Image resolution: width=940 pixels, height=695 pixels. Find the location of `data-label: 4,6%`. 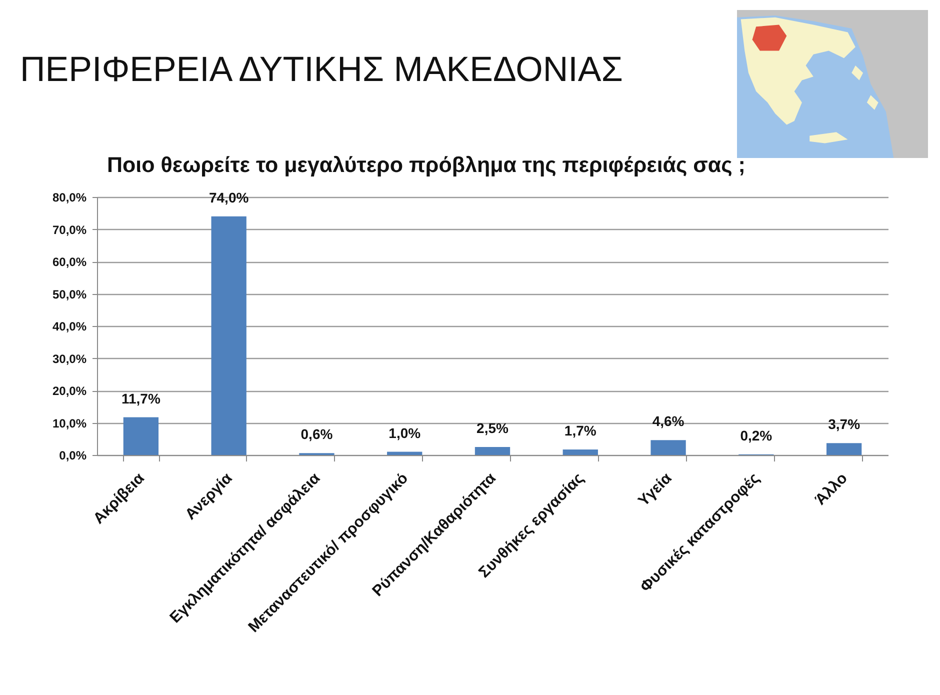

data-label: 4,6% is located at coordinates (668, 421).